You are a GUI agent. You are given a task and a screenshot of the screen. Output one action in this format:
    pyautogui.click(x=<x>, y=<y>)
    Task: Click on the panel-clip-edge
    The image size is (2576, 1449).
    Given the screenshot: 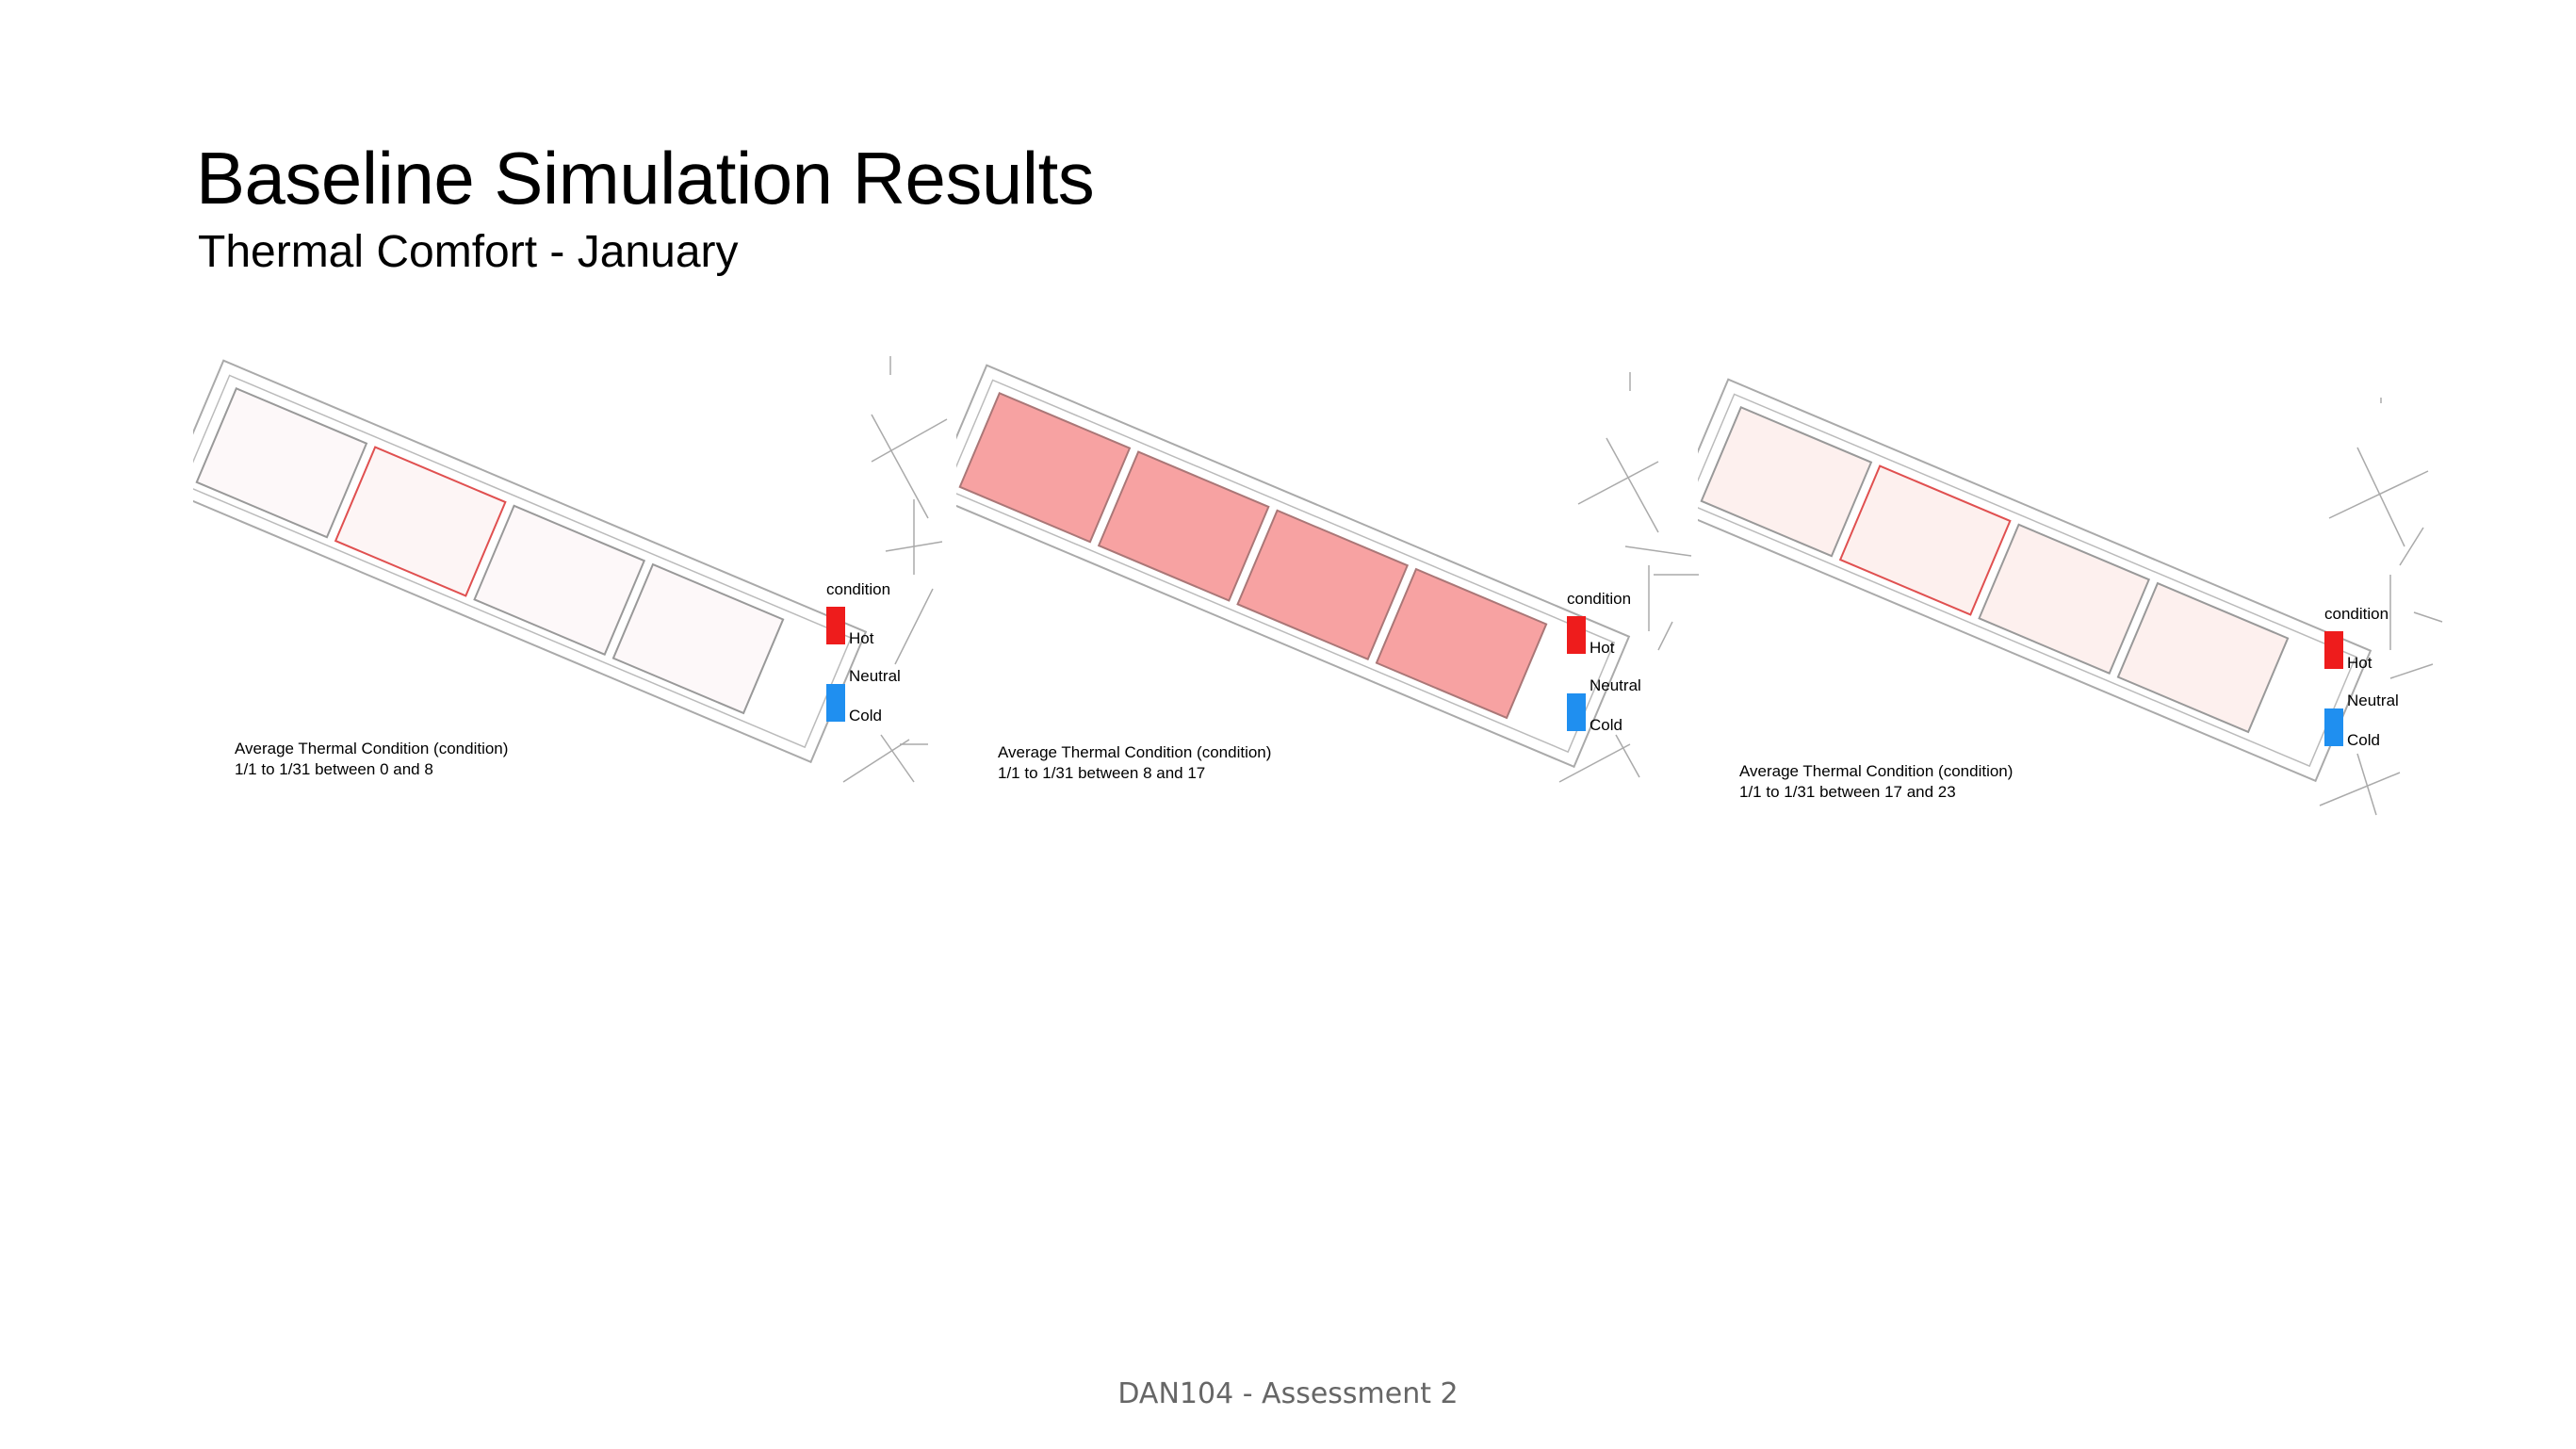 What is the action you would take?
    pyautogui.click(x=1714, y=584)
    